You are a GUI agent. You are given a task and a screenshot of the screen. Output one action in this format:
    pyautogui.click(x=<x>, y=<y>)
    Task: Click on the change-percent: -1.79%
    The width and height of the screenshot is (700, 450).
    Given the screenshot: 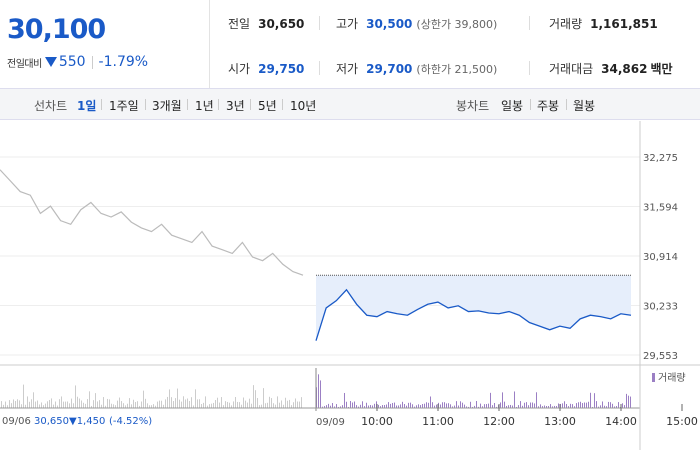 What is the action you would take?
    pyautogui.click(x=123, y=62)
    